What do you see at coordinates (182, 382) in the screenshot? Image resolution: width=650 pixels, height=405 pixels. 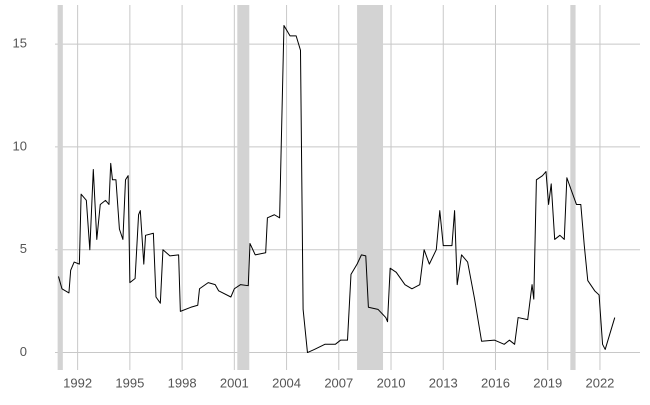 I see `x-tick-label: 1998` at bounding box center [182, 382].